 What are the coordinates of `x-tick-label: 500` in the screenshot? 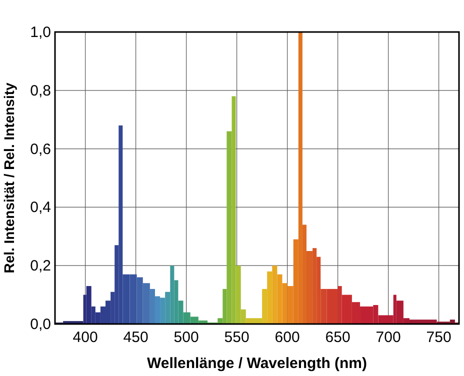 It's located at (186, 337).